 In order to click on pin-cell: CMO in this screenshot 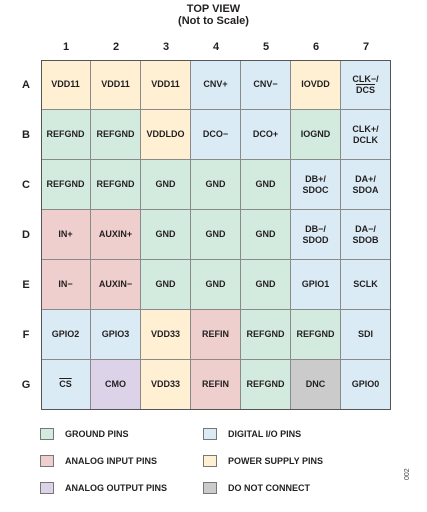, I will do `click(116, 385)`.